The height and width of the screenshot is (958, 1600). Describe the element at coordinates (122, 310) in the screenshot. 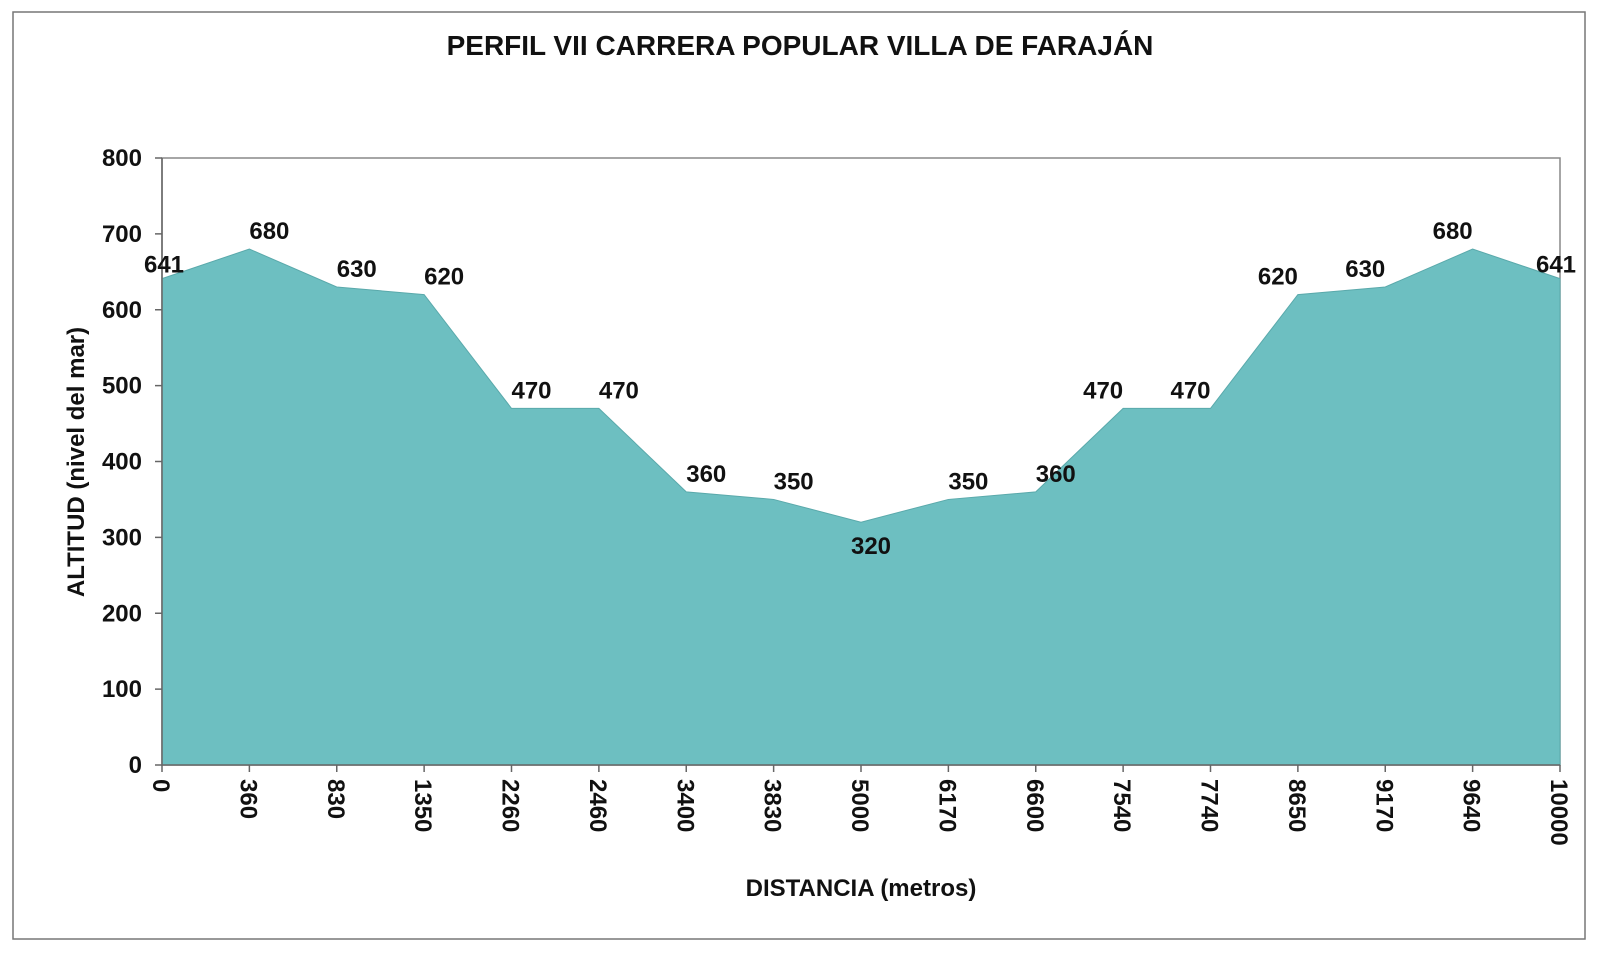

I see `y-tick-label: 600` at that location.